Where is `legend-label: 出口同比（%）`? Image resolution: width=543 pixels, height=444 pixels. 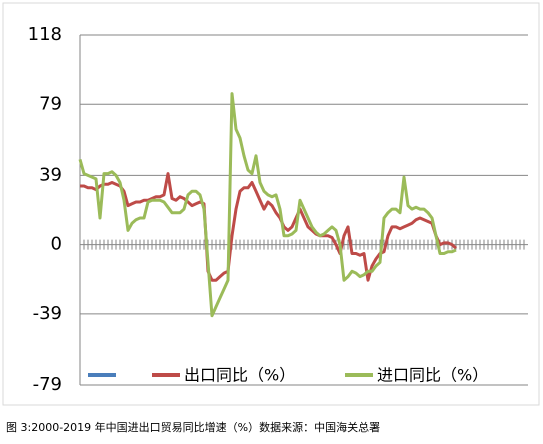 legend-label: 出口同比（%） is located at coordinates (239, 375).